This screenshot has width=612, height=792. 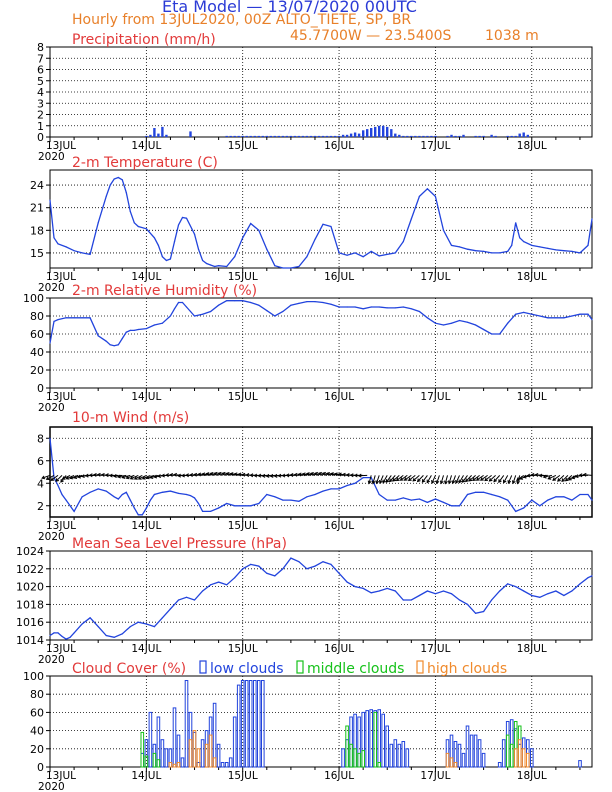 I want to click on x-tick-label: 15JUL, so click(x=243, y=397).